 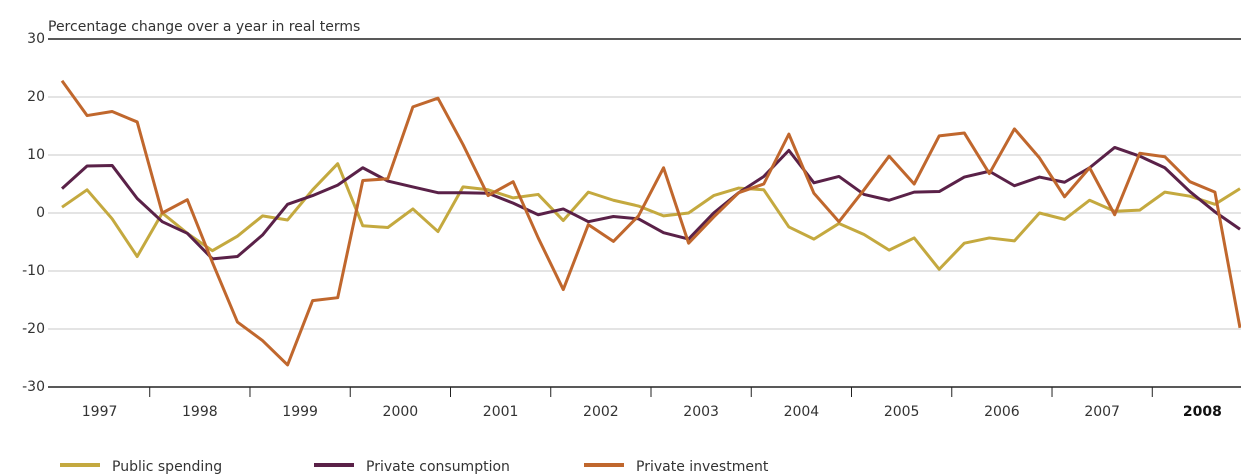 I want to click on x-tick-label: 2007, so click(x=1102, y=412).